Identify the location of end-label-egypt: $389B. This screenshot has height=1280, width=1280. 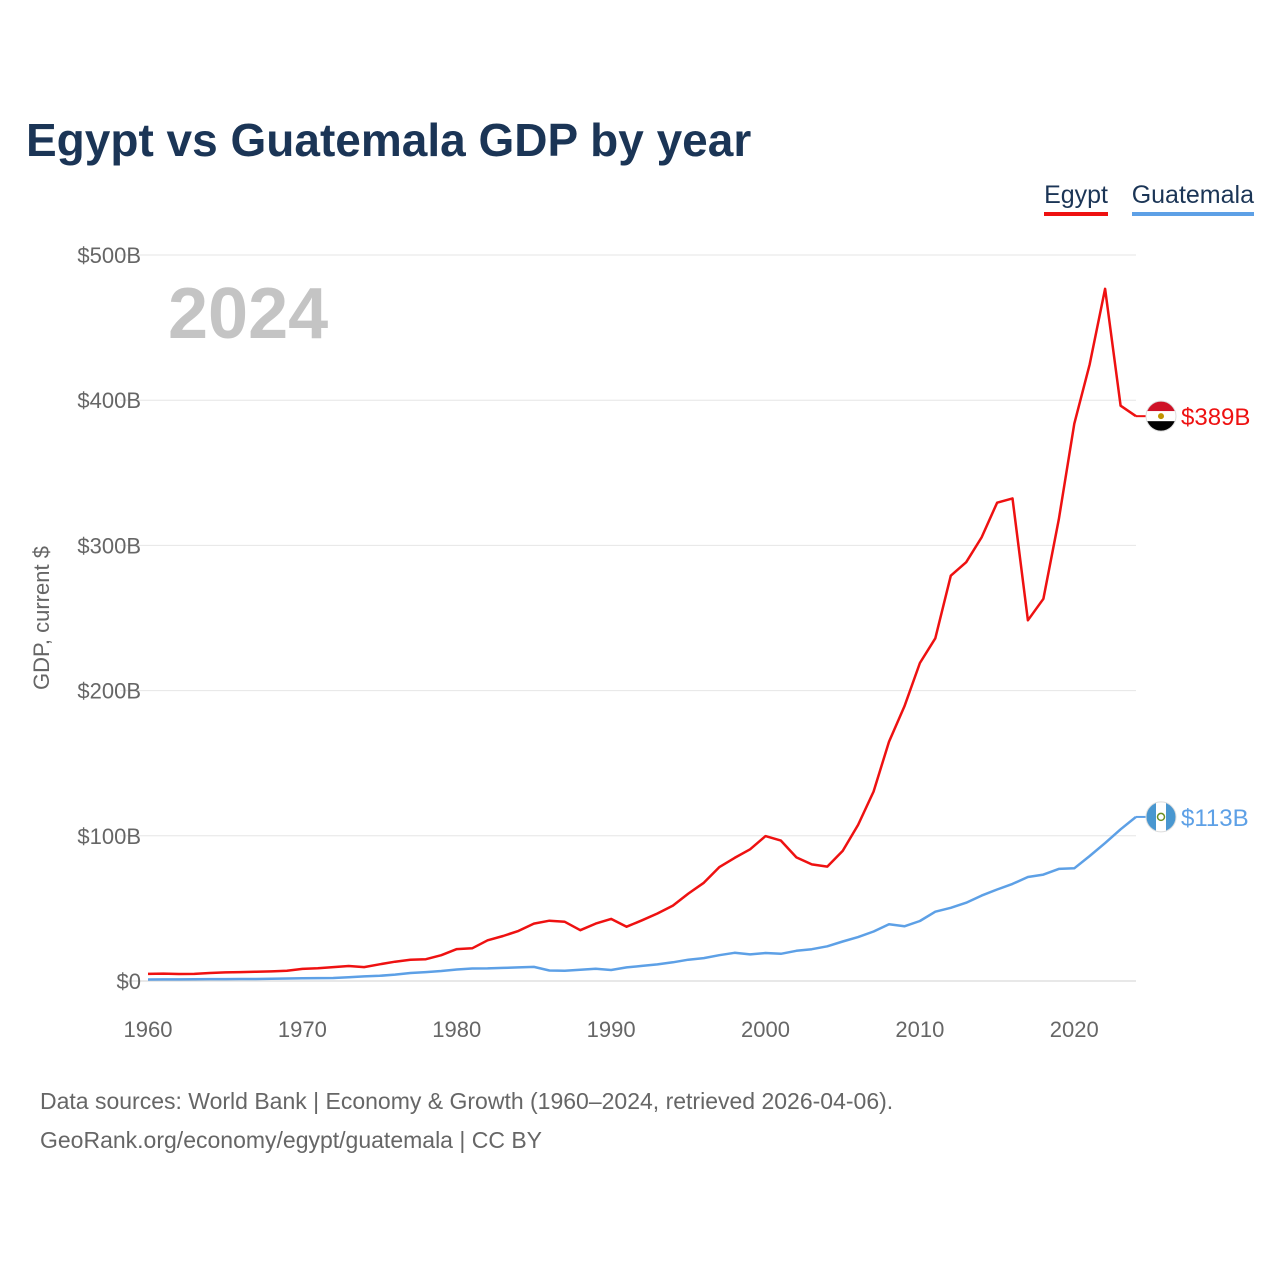
(1215, 417).